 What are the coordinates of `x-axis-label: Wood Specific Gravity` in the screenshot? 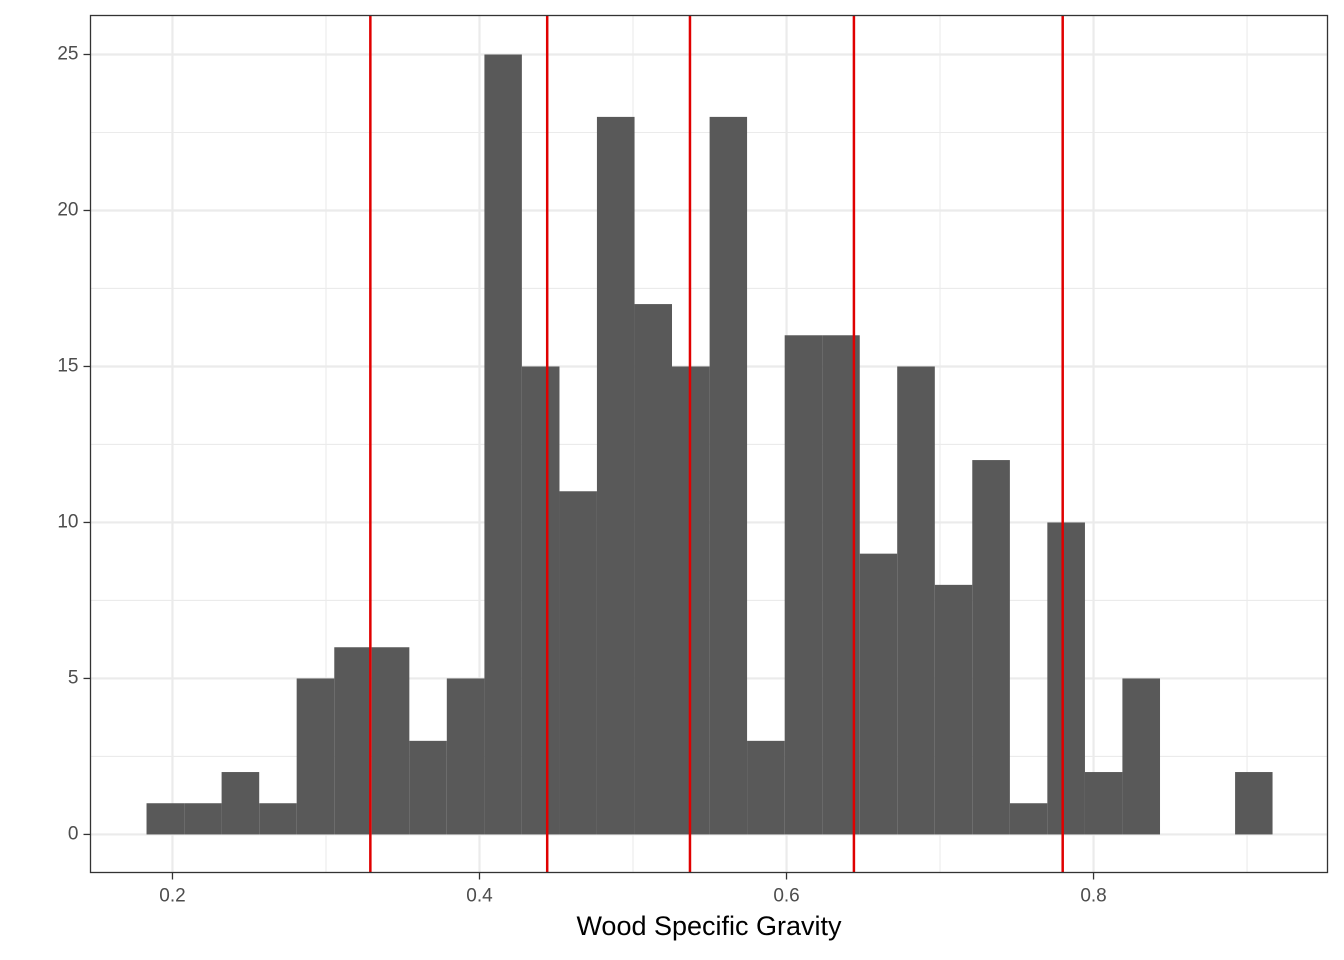 It's located at (709, 926).